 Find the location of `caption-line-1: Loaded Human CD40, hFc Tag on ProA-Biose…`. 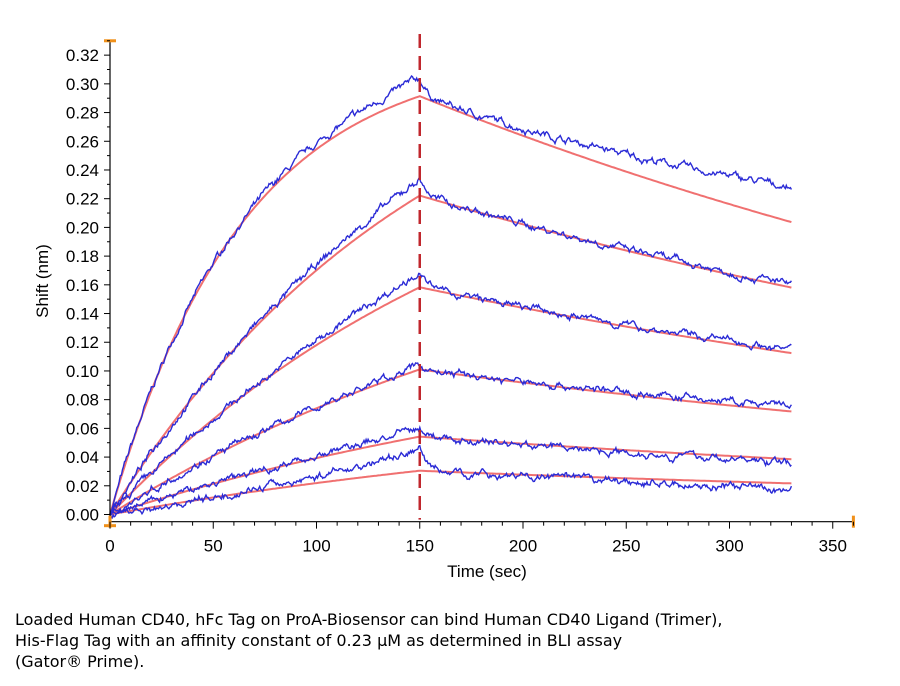

caption-line-1: Loaded Human CD40, hFc Tag on ProA-Biose… is located at coordinates (369, 619).